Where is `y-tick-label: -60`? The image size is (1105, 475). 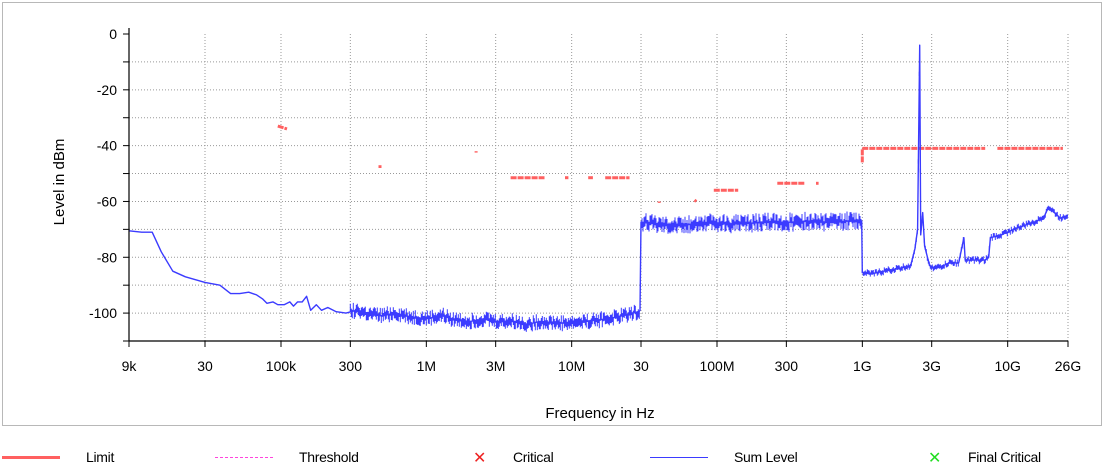 y-tick-label: -60 is located at coordinates (107, 201).